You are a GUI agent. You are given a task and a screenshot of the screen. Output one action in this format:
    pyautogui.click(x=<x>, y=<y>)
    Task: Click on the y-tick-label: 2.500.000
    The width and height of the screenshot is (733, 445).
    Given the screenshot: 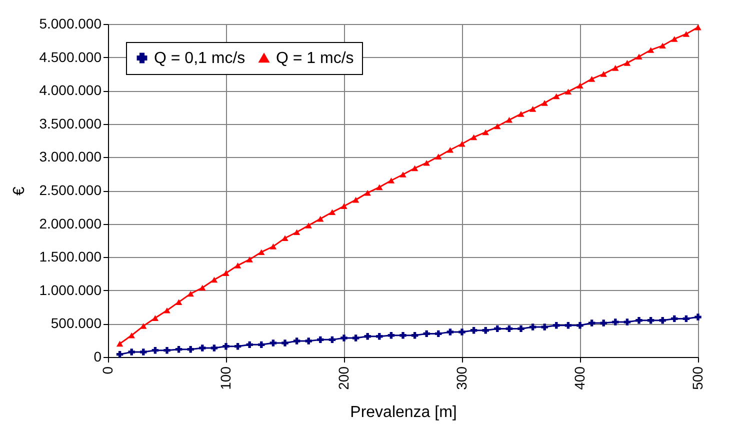 What is the action you would take?
    pyautogui.click(x=70, y=190)
    